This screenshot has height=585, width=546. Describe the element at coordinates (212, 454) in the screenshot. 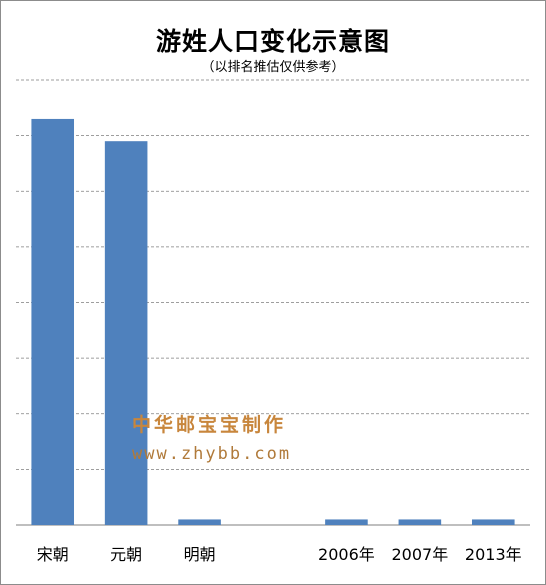

I see `watermark-url: www.zhybb.com` at that location.